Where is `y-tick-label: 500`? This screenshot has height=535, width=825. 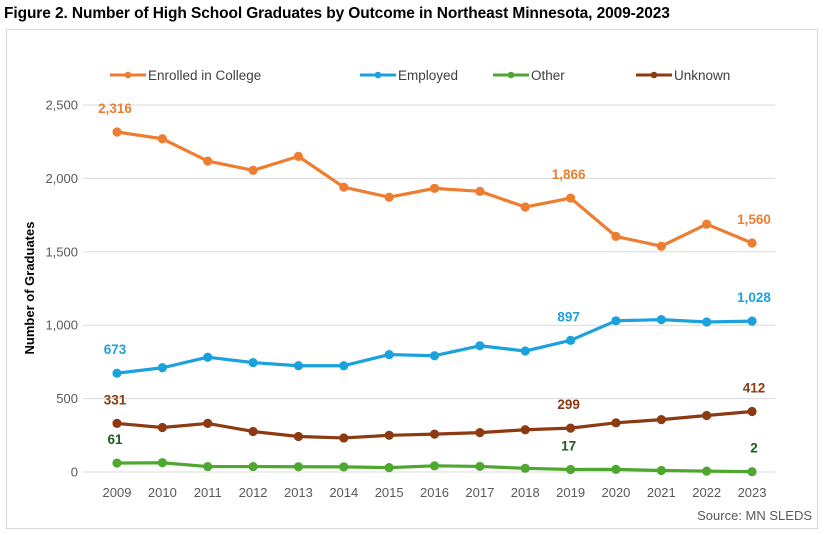 y-tick-label: 500 is located at coordinates (67, 398).